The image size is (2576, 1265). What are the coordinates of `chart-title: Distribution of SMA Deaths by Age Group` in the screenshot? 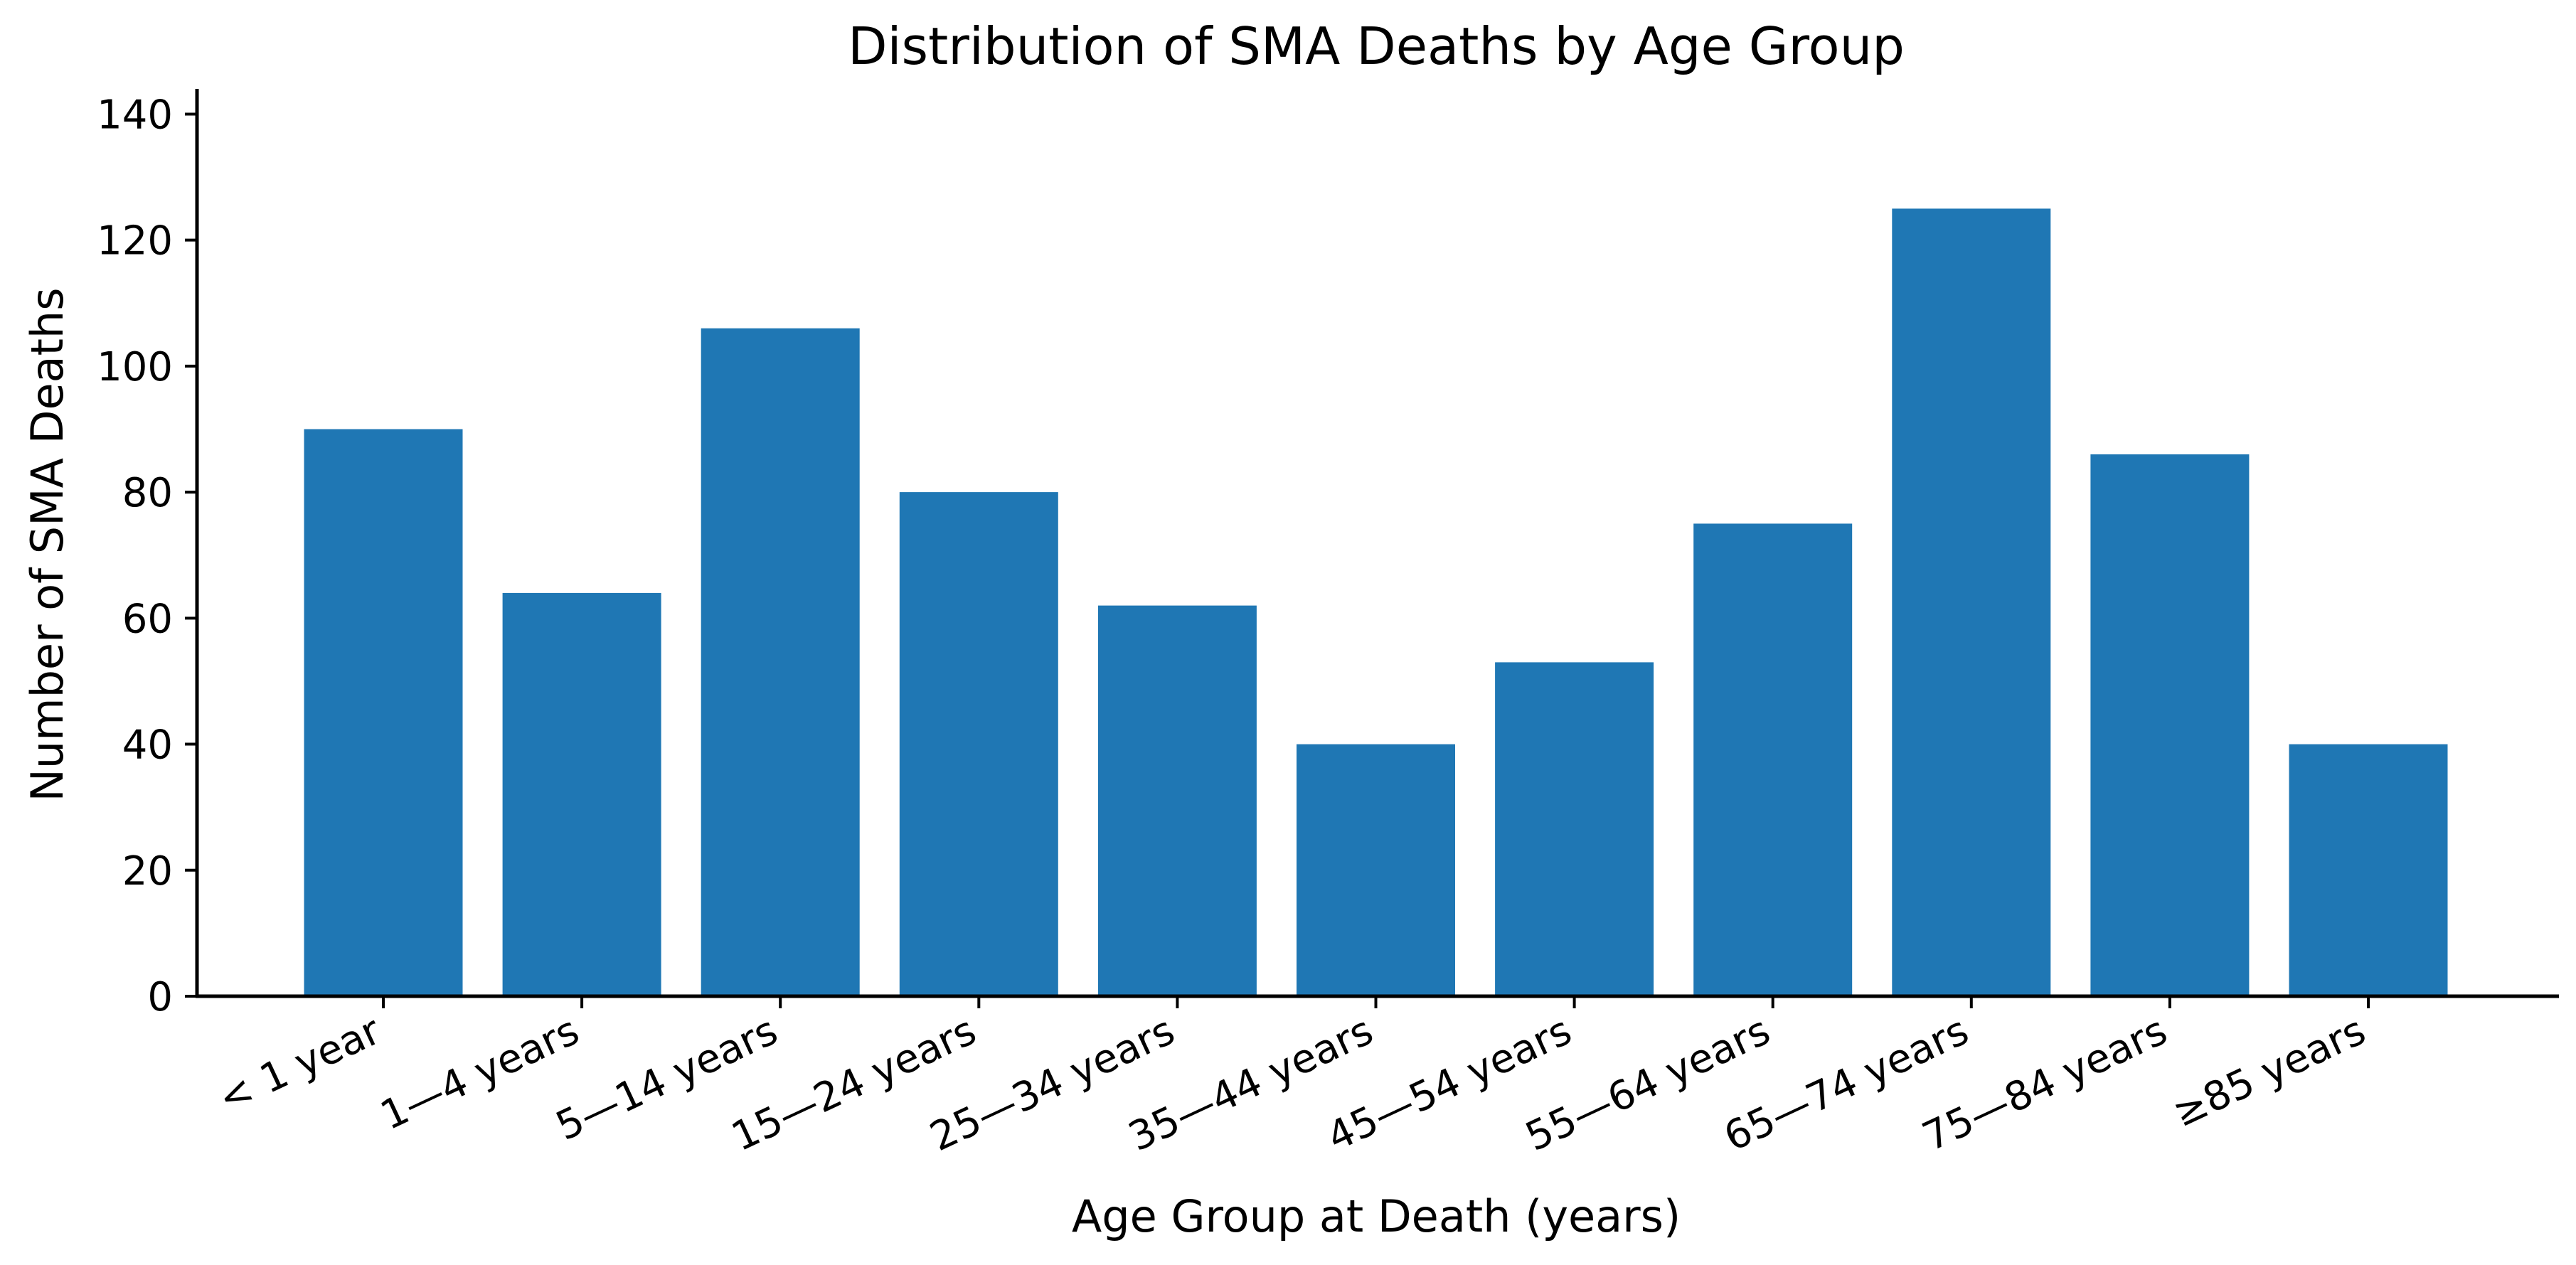 It's located at (1376, 46).